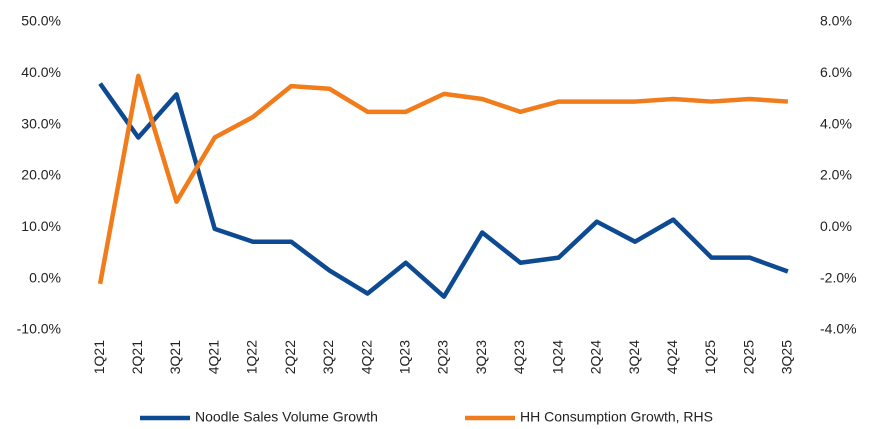  What do you see at coordinates (328, 357) in the screenshot?
I see `x-tick-label: 3Q22` at bounding box center [328, 357].